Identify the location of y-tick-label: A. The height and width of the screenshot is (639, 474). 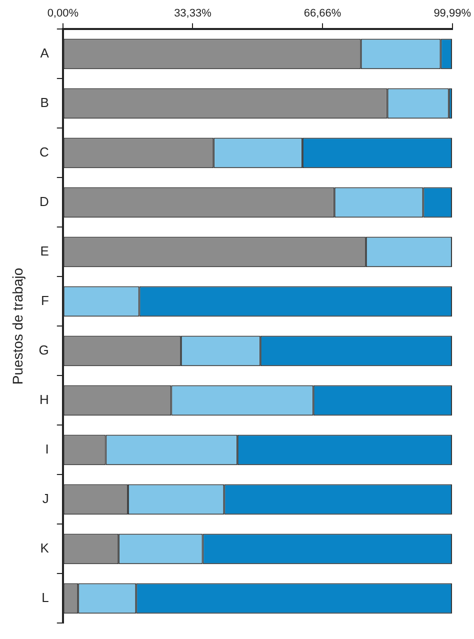
(45, 53).